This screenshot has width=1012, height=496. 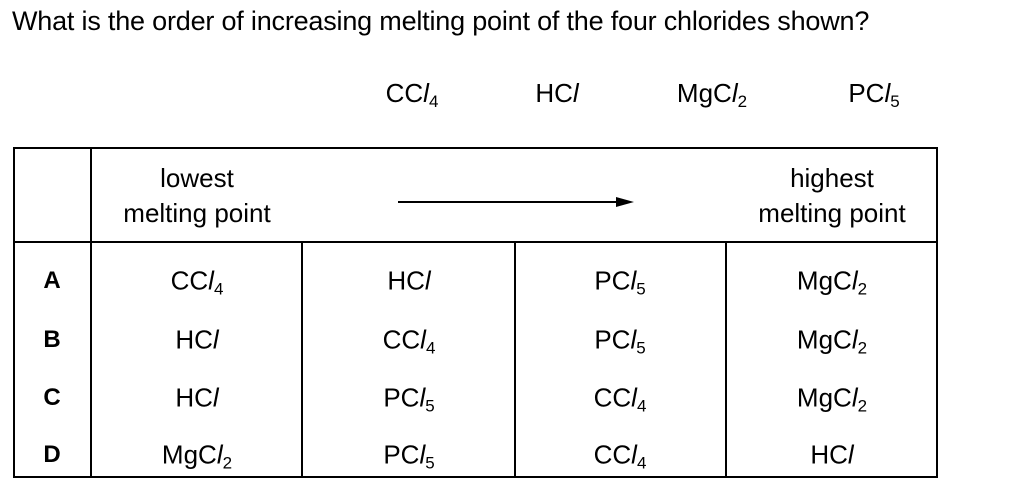 What do you see at coordinates (874, 94) in the screenshot?
I see `chloride-pcl5: PCl5` at bounding box center [874, 94].